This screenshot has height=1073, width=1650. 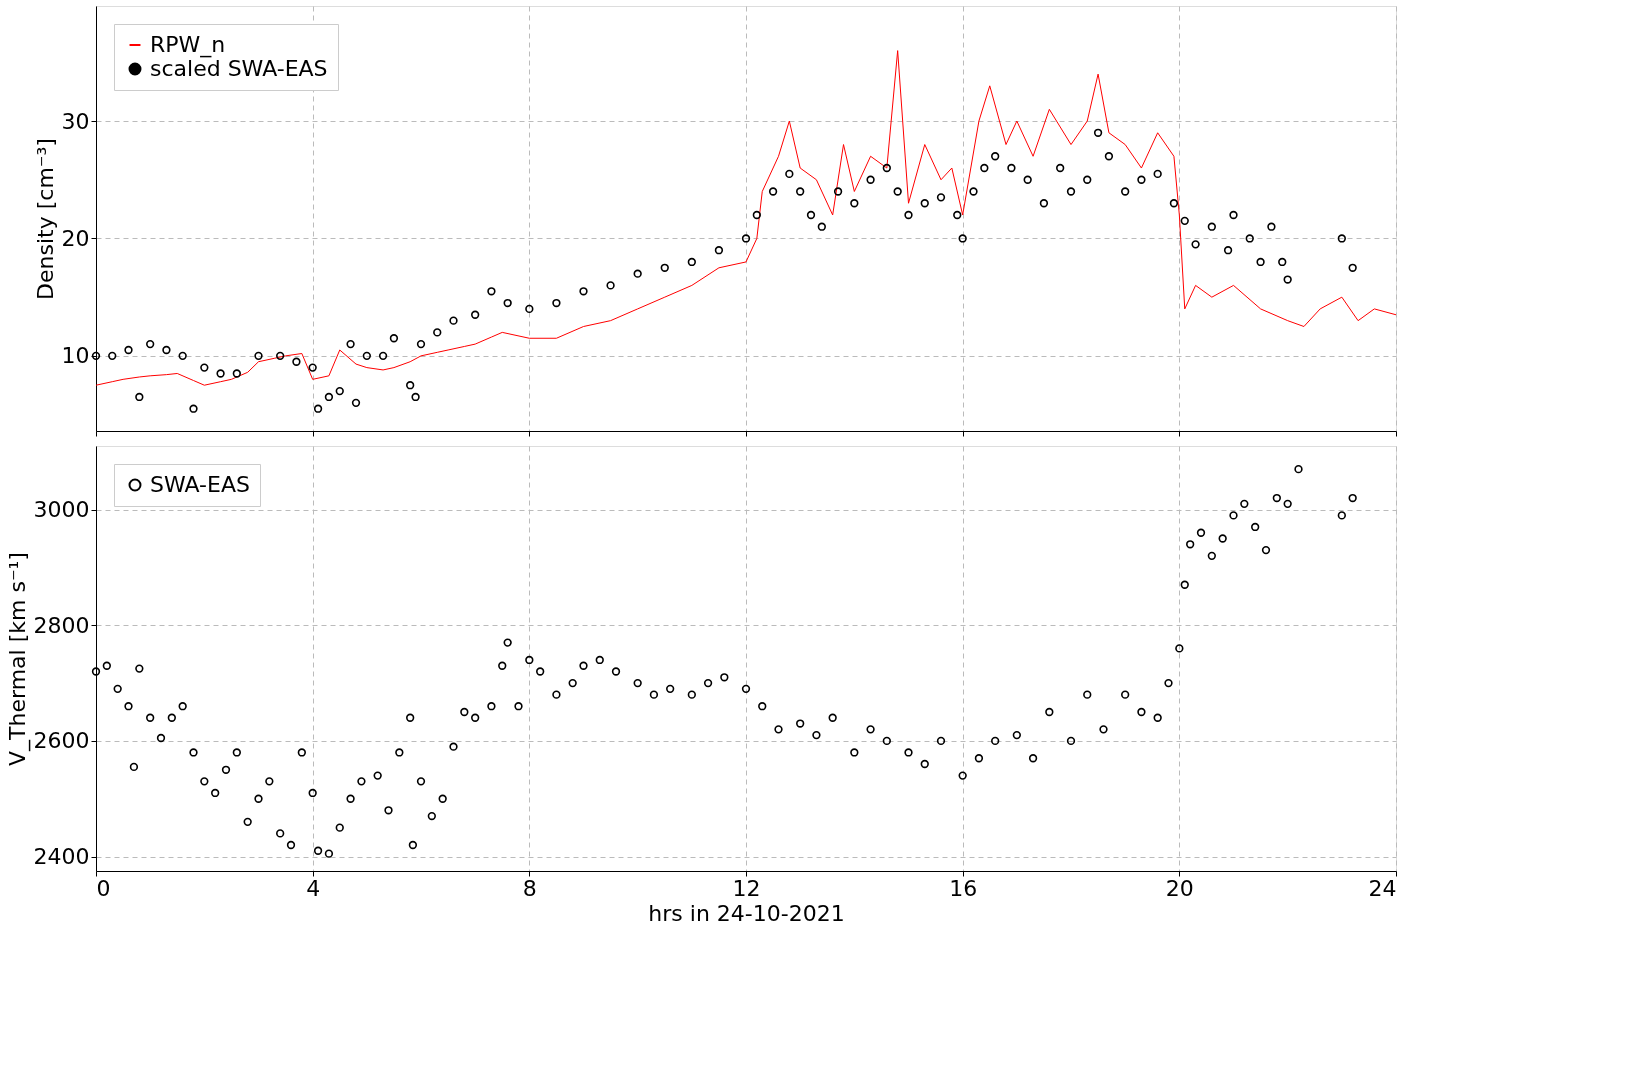 I want to click on y-tick-label: 2800, so click(x=61, y=625).